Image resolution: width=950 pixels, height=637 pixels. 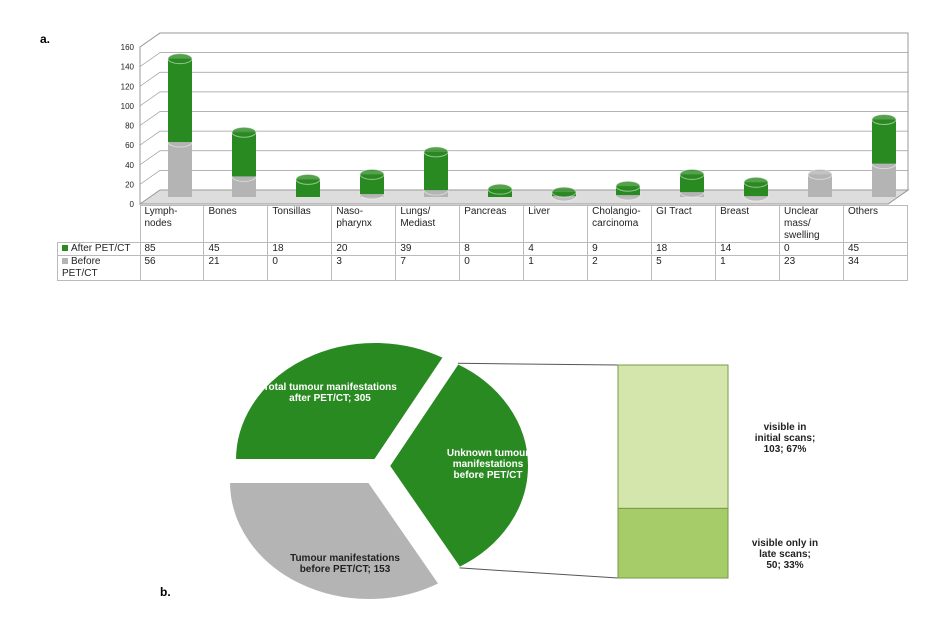 What do you see at coordinates (236, 268) in the screenshot?
I see `table-value: 21` at bounding box center [236, 268].